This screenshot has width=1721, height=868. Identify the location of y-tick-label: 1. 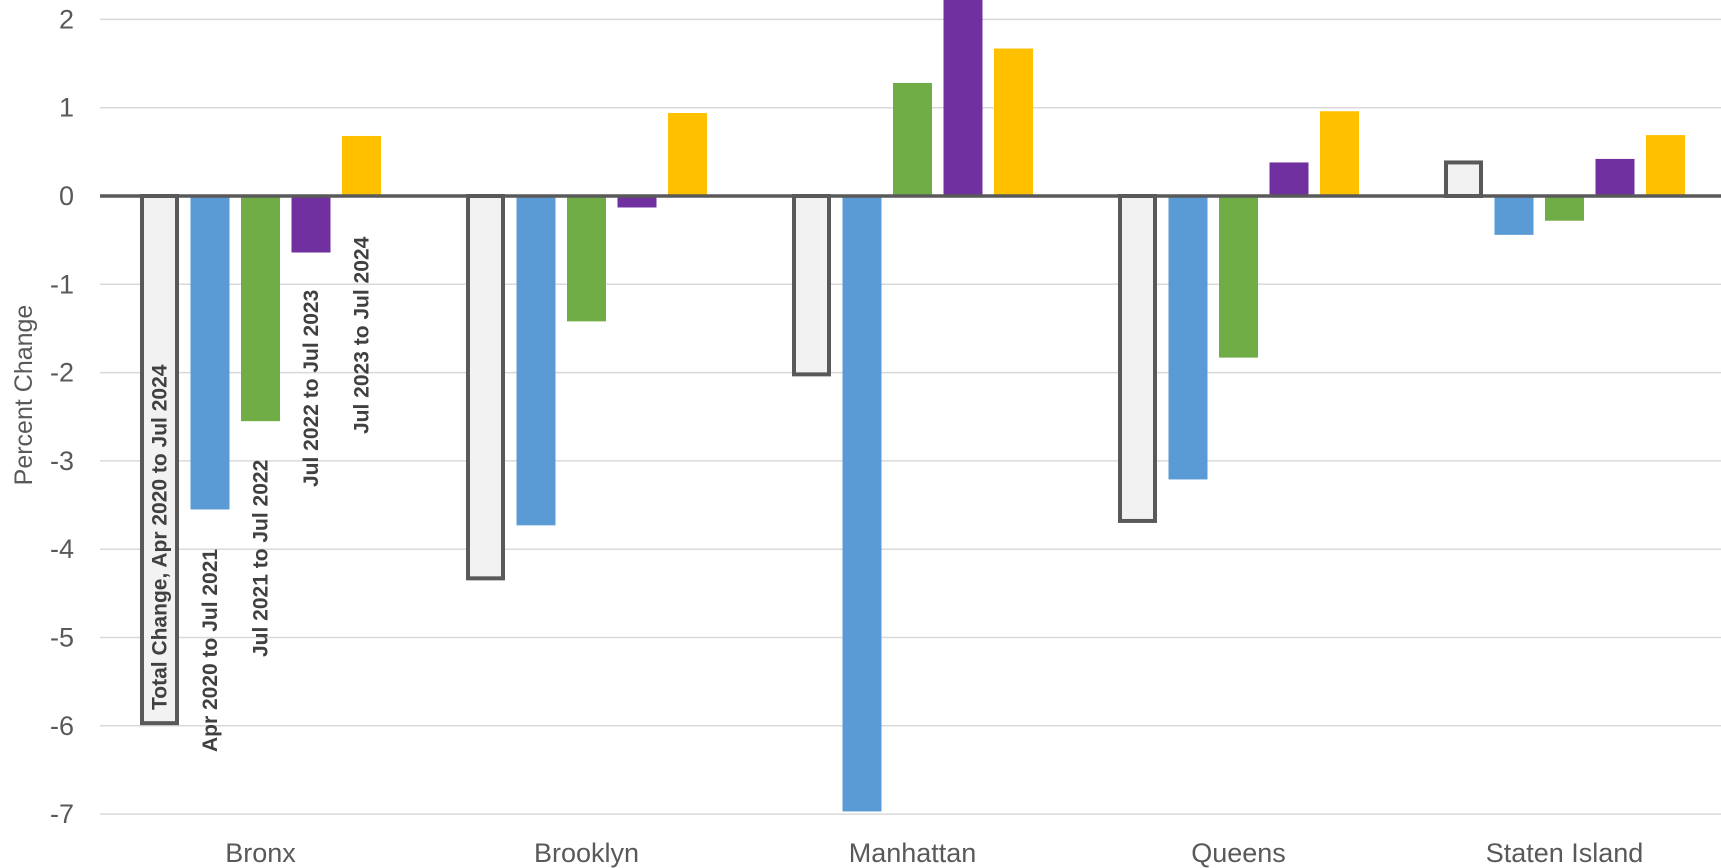
(66, 108).